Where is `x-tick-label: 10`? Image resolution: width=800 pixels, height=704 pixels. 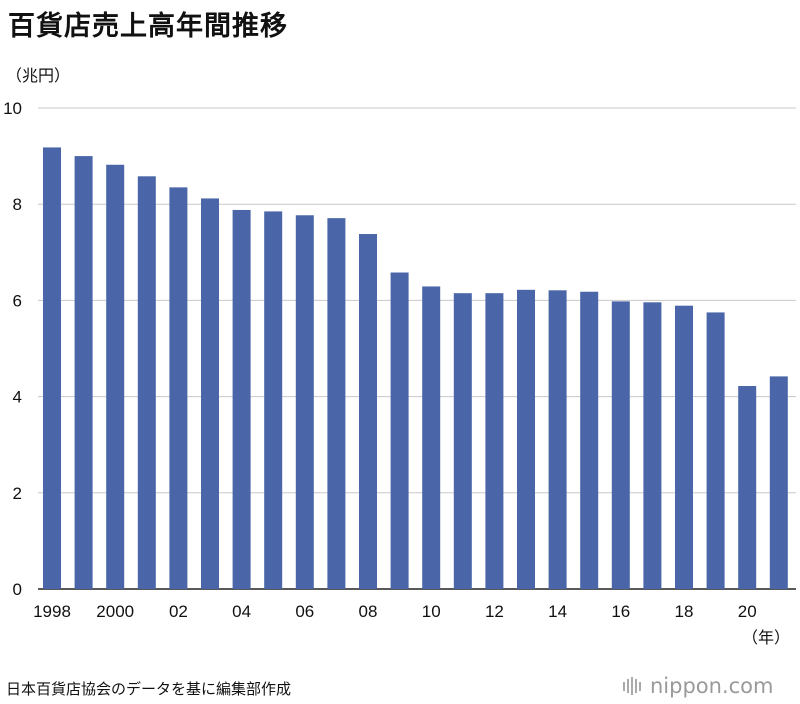
x-tick-label: 10 is located at coordinates (431, 611).